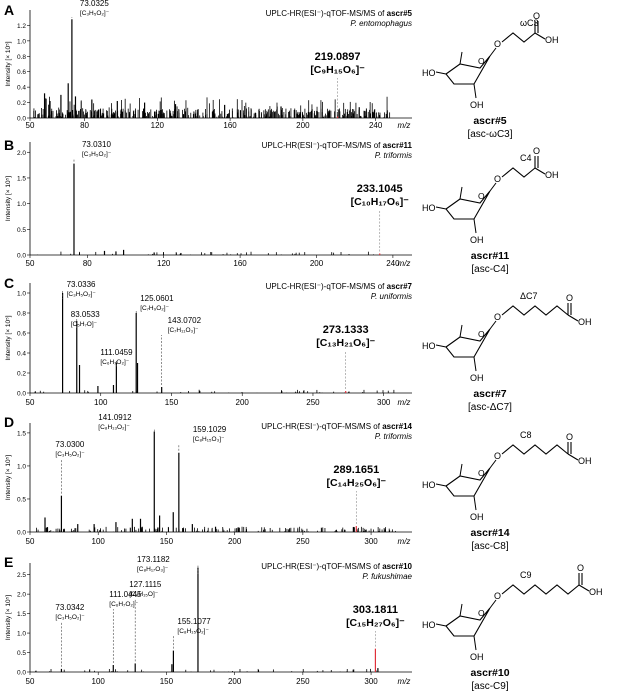  Describe the element at coordinates (21, 334) in the screenshot. I see `y-tick-label: 0.6` at that location.